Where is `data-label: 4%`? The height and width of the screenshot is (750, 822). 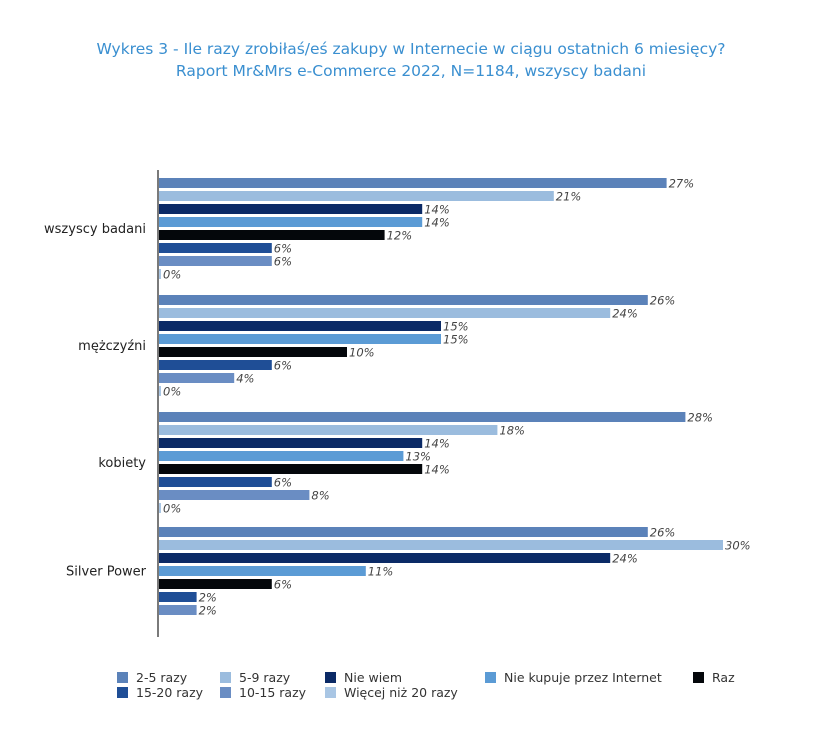
data-label: 4% is located at coordinates (245, 379).